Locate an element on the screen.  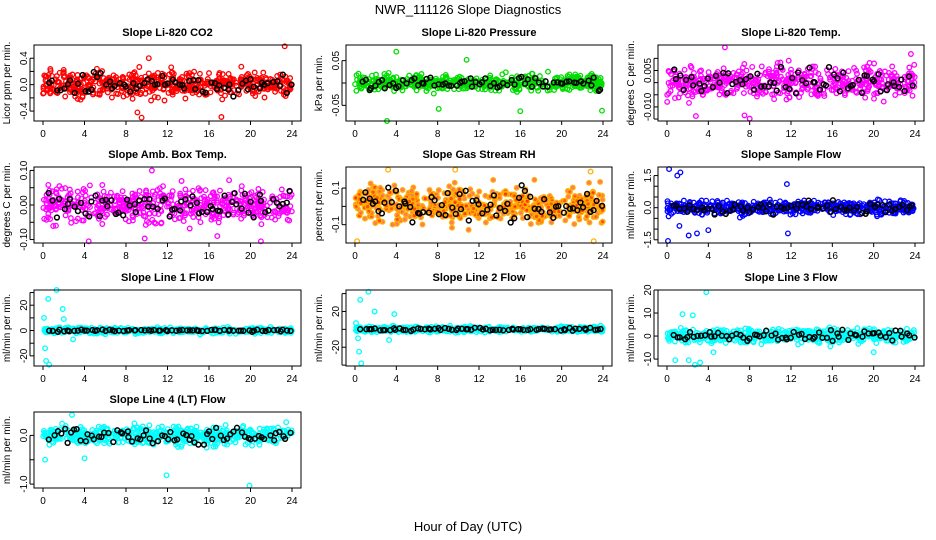
panel-title: Slope Gas Stream RH is located at coordinates (478, 155).